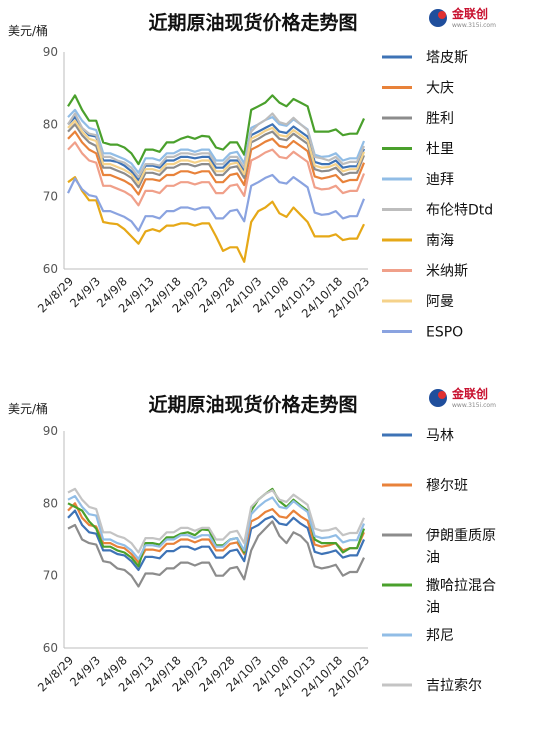 The height and width of the screenshot is (734, 534). I want to click on chart-1-y-unit: 美元/桶, so click(28, 30).